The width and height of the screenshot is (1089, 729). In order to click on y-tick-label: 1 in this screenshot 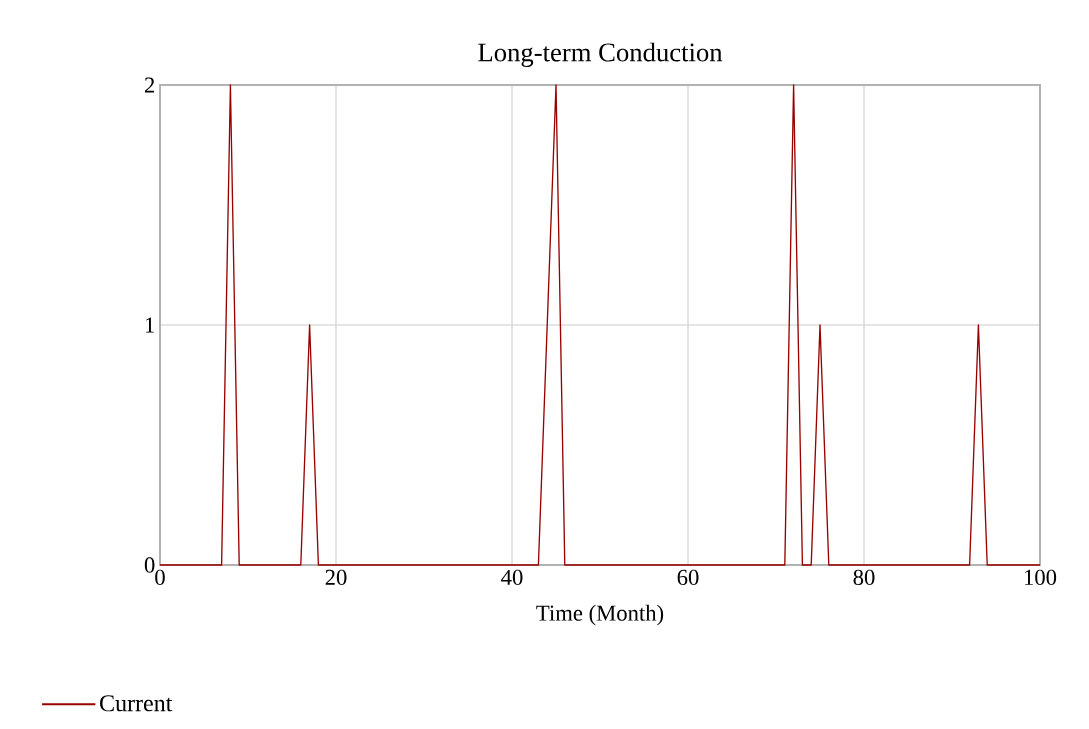, I will do `click(149, 325)`.